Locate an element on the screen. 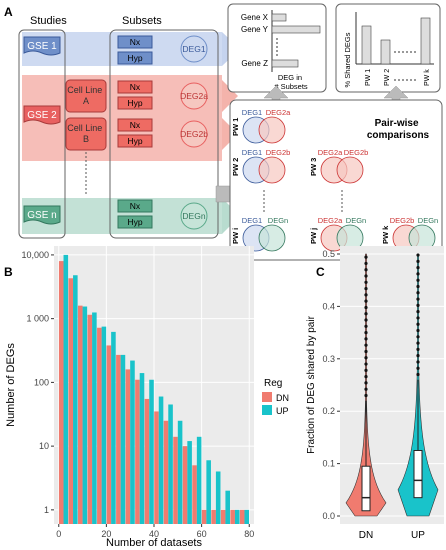 This screenshot has height=550, width=446. nx-box-2a is located at coordinates (135, 87).